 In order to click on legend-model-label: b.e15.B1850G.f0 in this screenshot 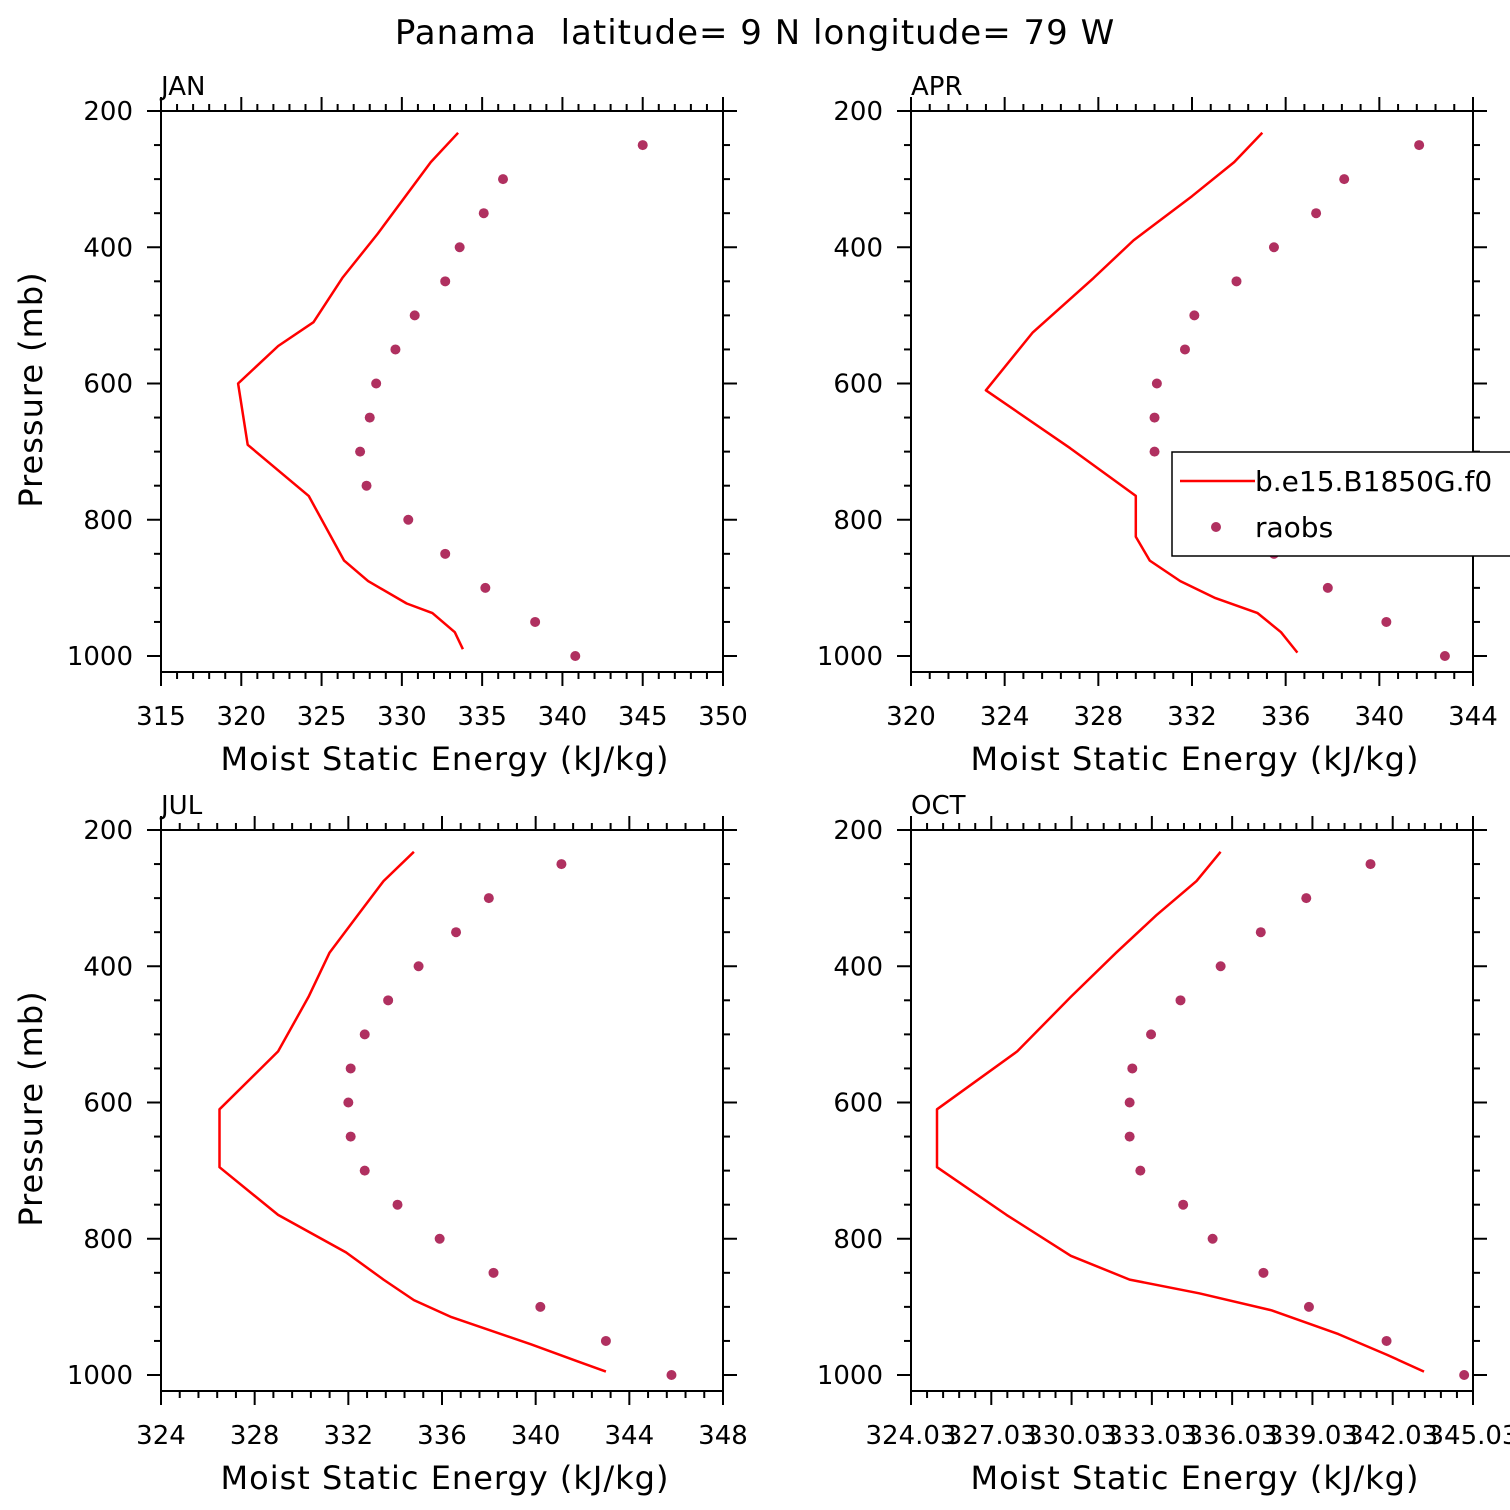, I will do `click(1373, 481)`.